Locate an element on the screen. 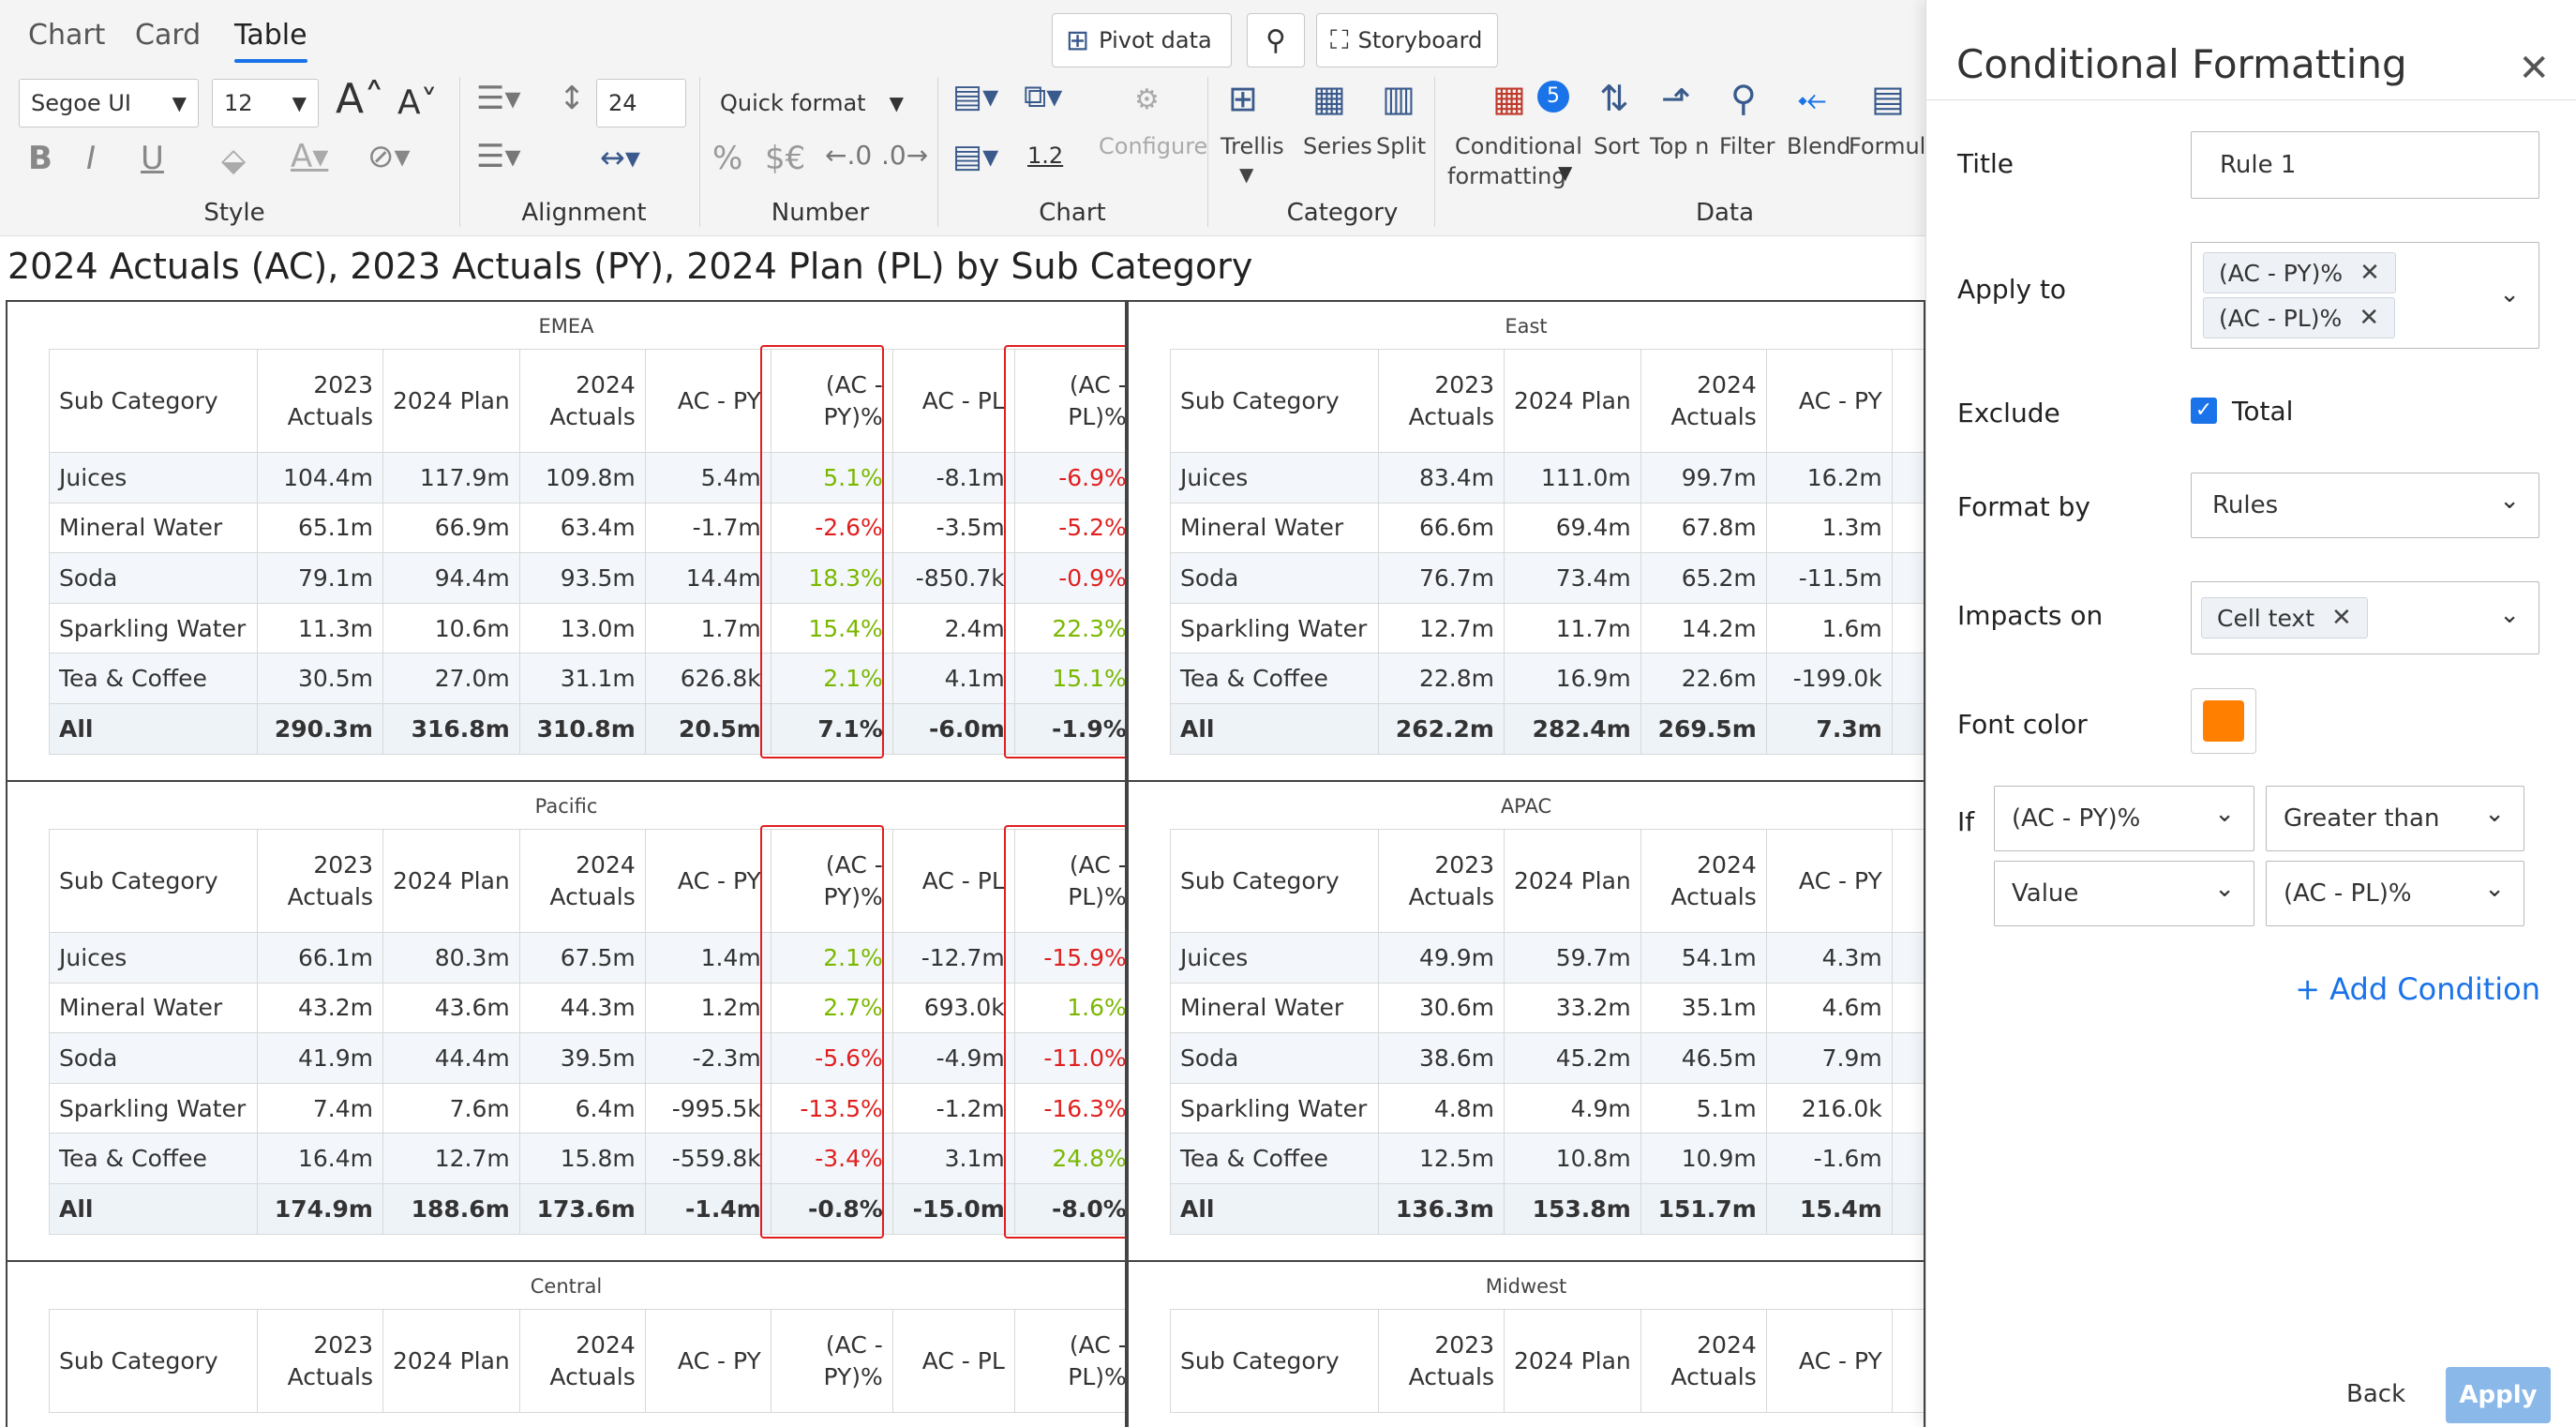 This screenshot has height=1427, width=2576. split-icon: ▥ is located at coordinates (1399, 98).